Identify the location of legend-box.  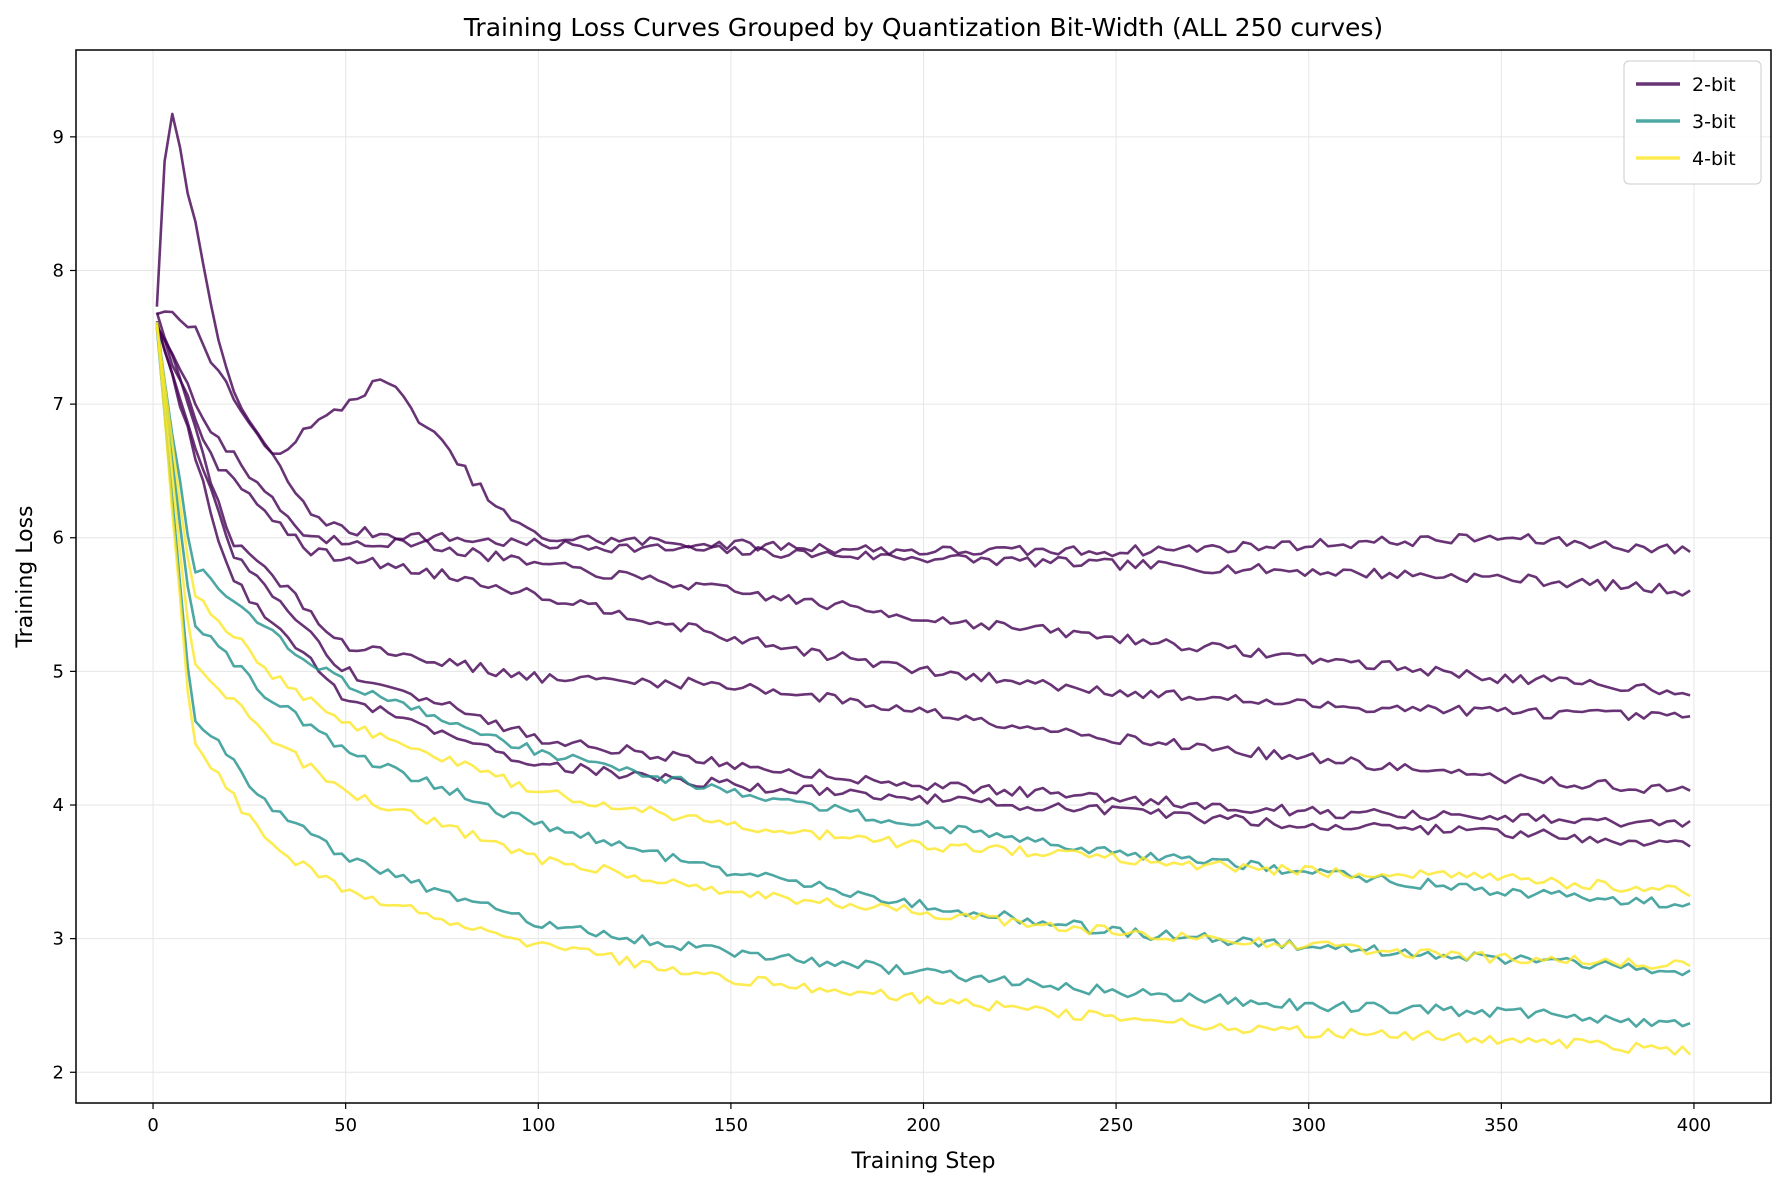
(1692, 122).